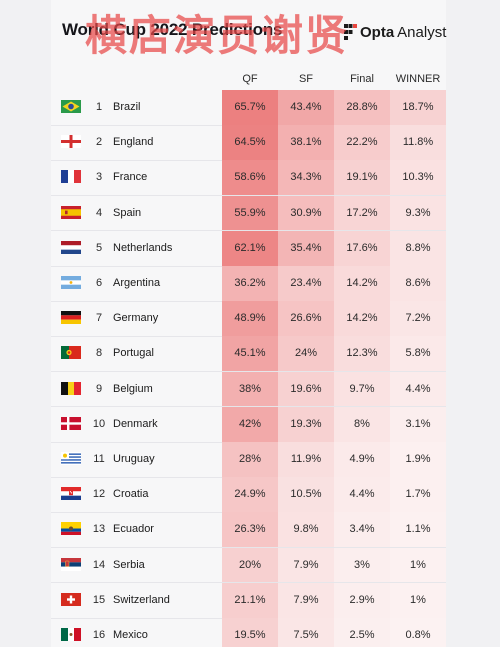 Image resolution: width=500 pixels, height=647 pixels. What do you see at coordinates (133, 142) in the screenshot?
I see `team-name: England` at bounding box center [133, 142].